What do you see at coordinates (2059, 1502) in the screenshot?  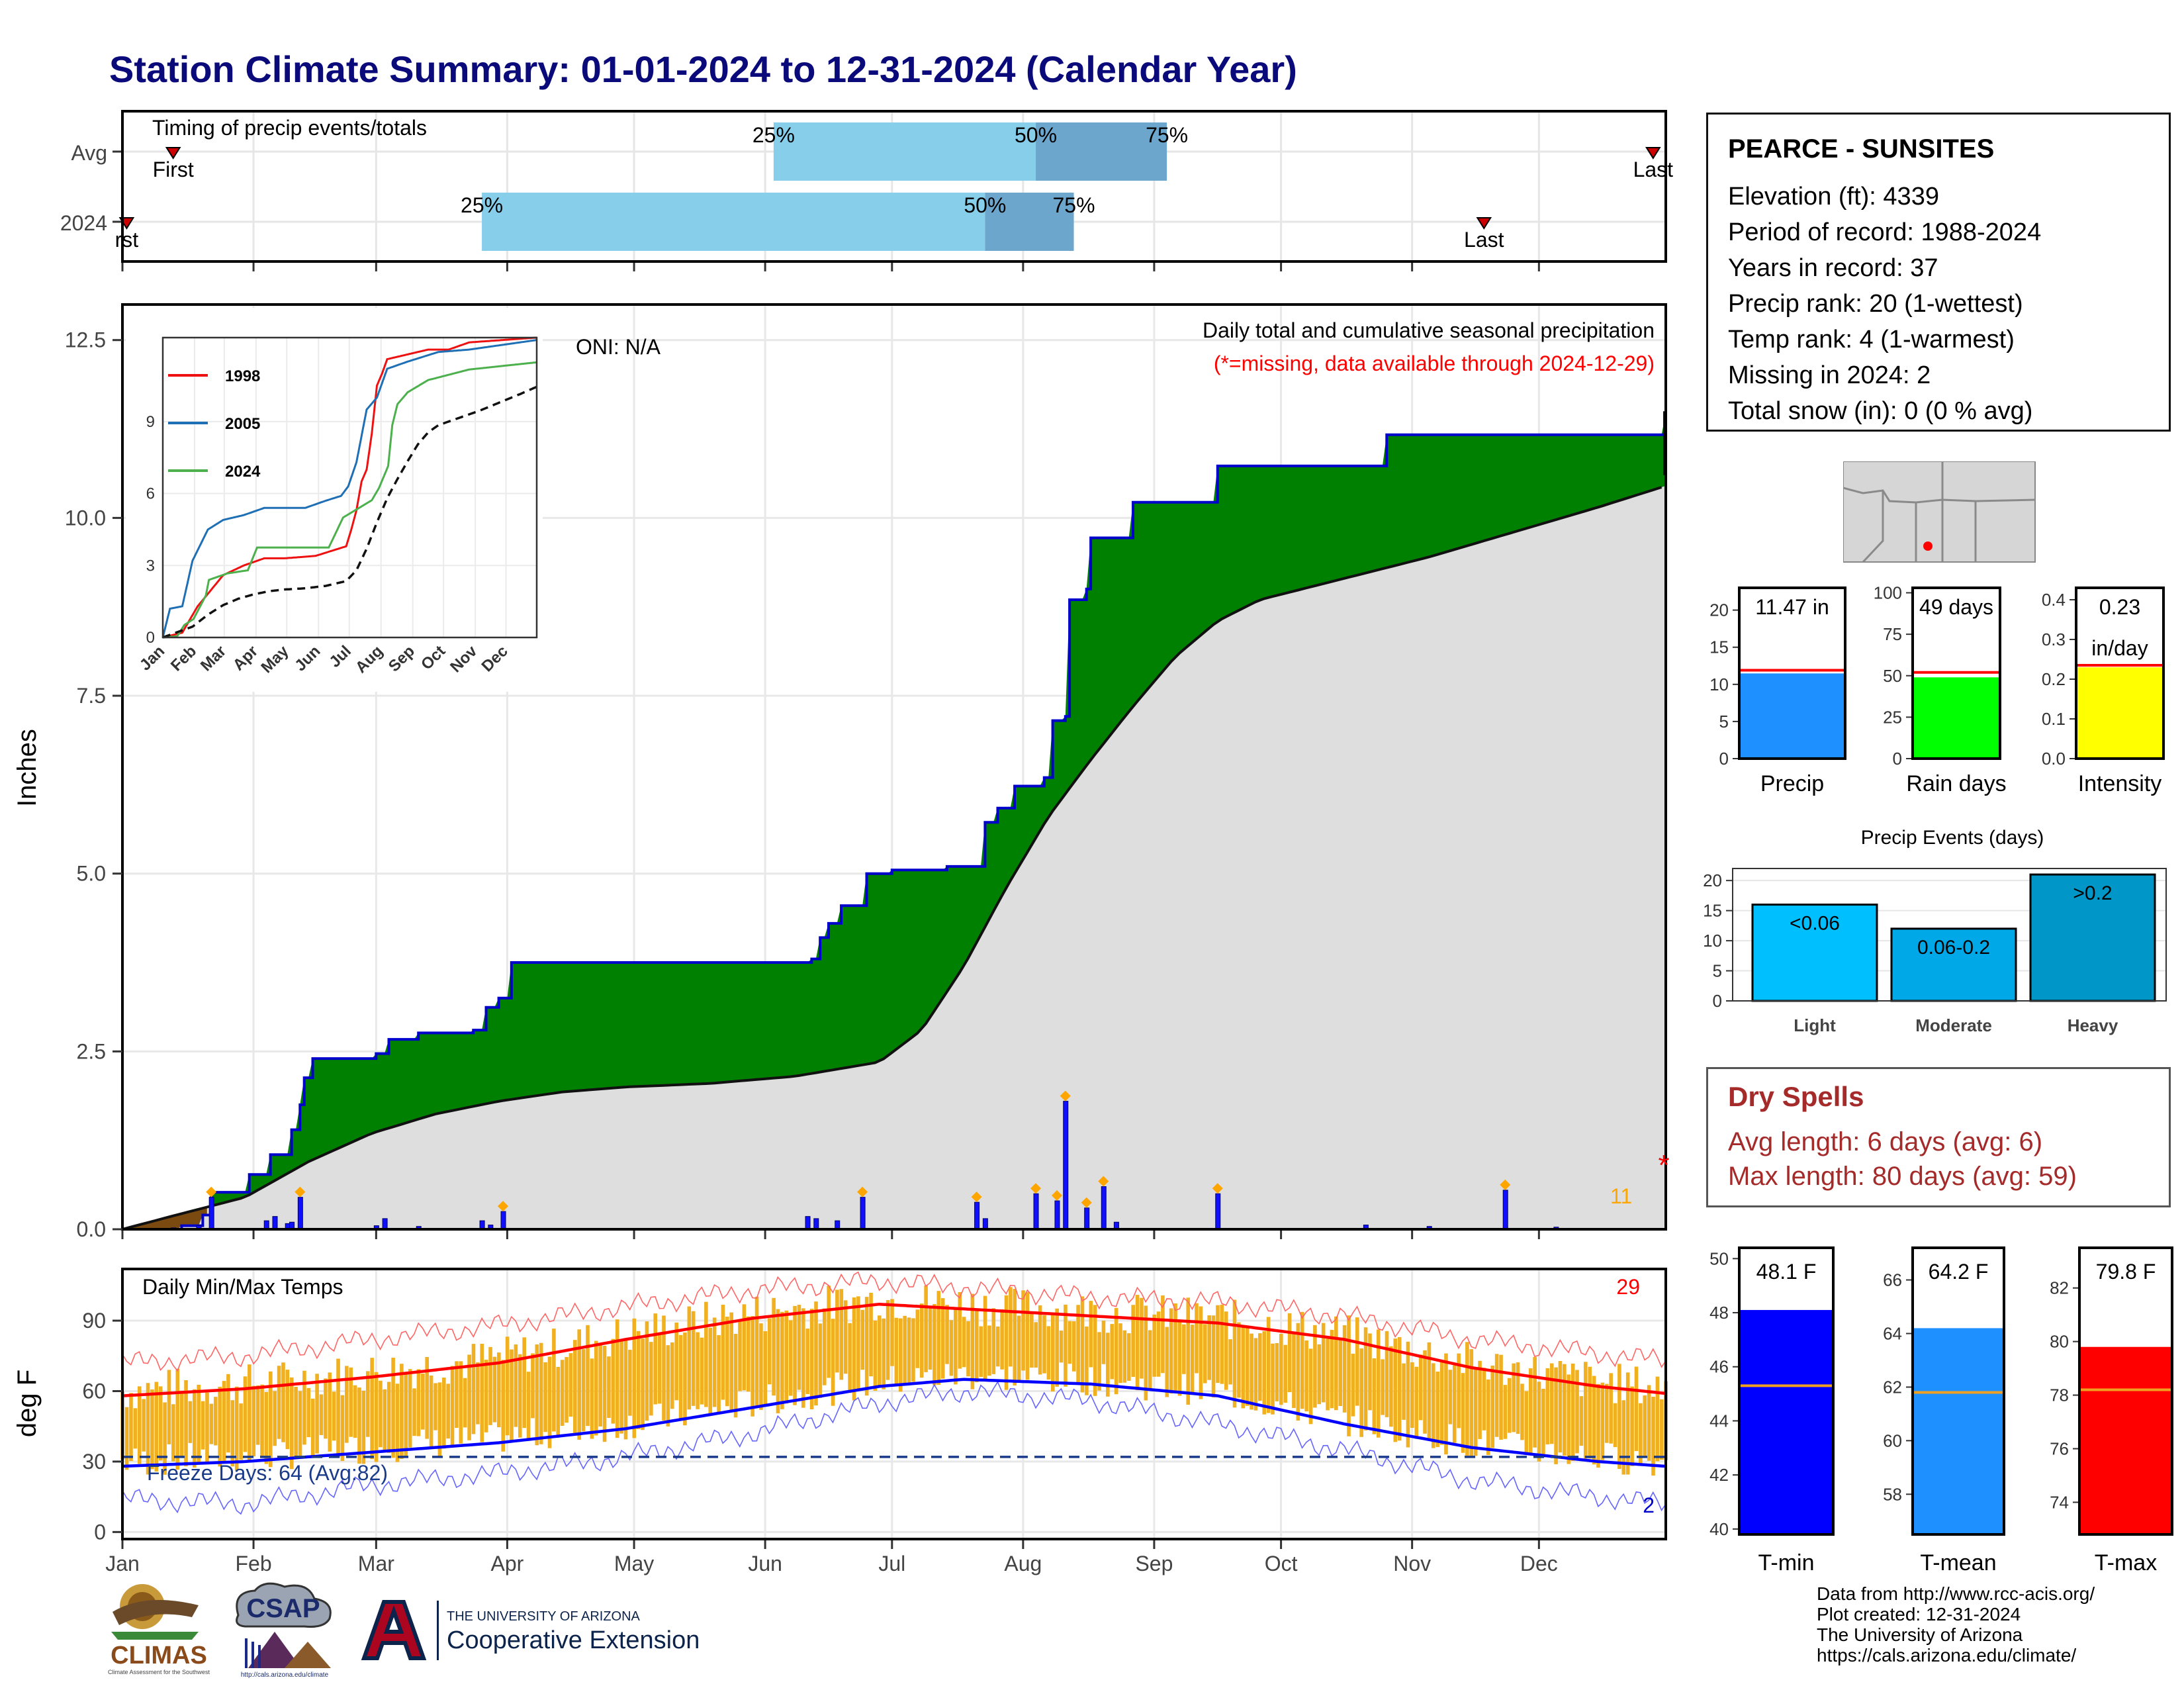 I see `temp-compare-ytick-label-2-0: 74` at bounding box center [2059, 1502].